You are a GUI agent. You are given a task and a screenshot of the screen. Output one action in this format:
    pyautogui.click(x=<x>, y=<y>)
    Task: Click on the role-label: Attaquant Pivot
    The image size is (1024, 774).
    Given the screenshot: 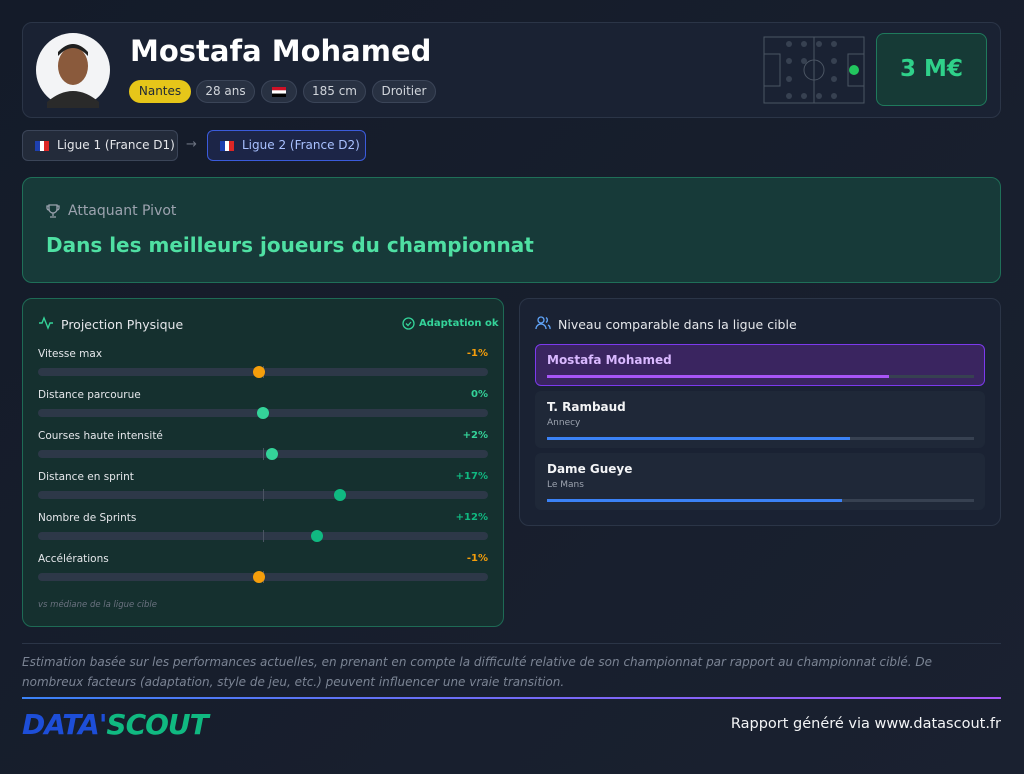 What is the action you would take?
    pyautogui.click(x=122, y=211)
    